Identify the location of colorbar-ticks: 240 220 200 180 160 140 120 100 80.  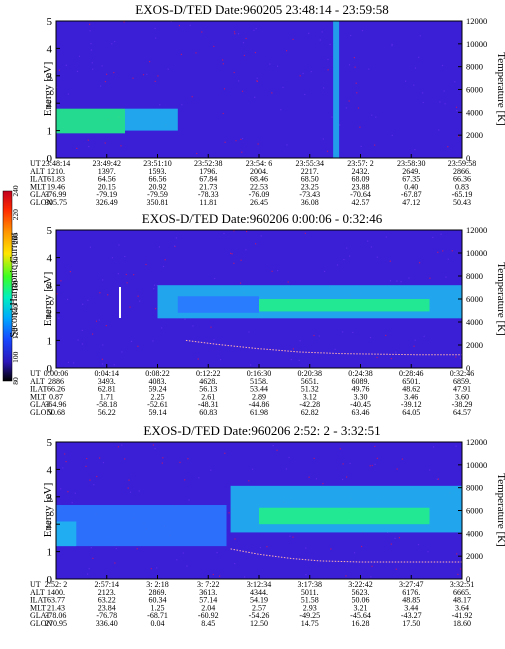
(15, 285).